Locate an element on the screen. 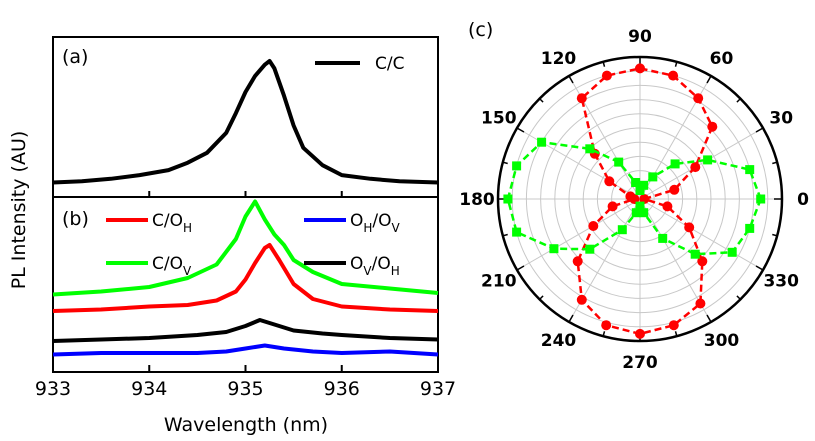  polar-angle-label: 210 is located at coordinates (499, 282).